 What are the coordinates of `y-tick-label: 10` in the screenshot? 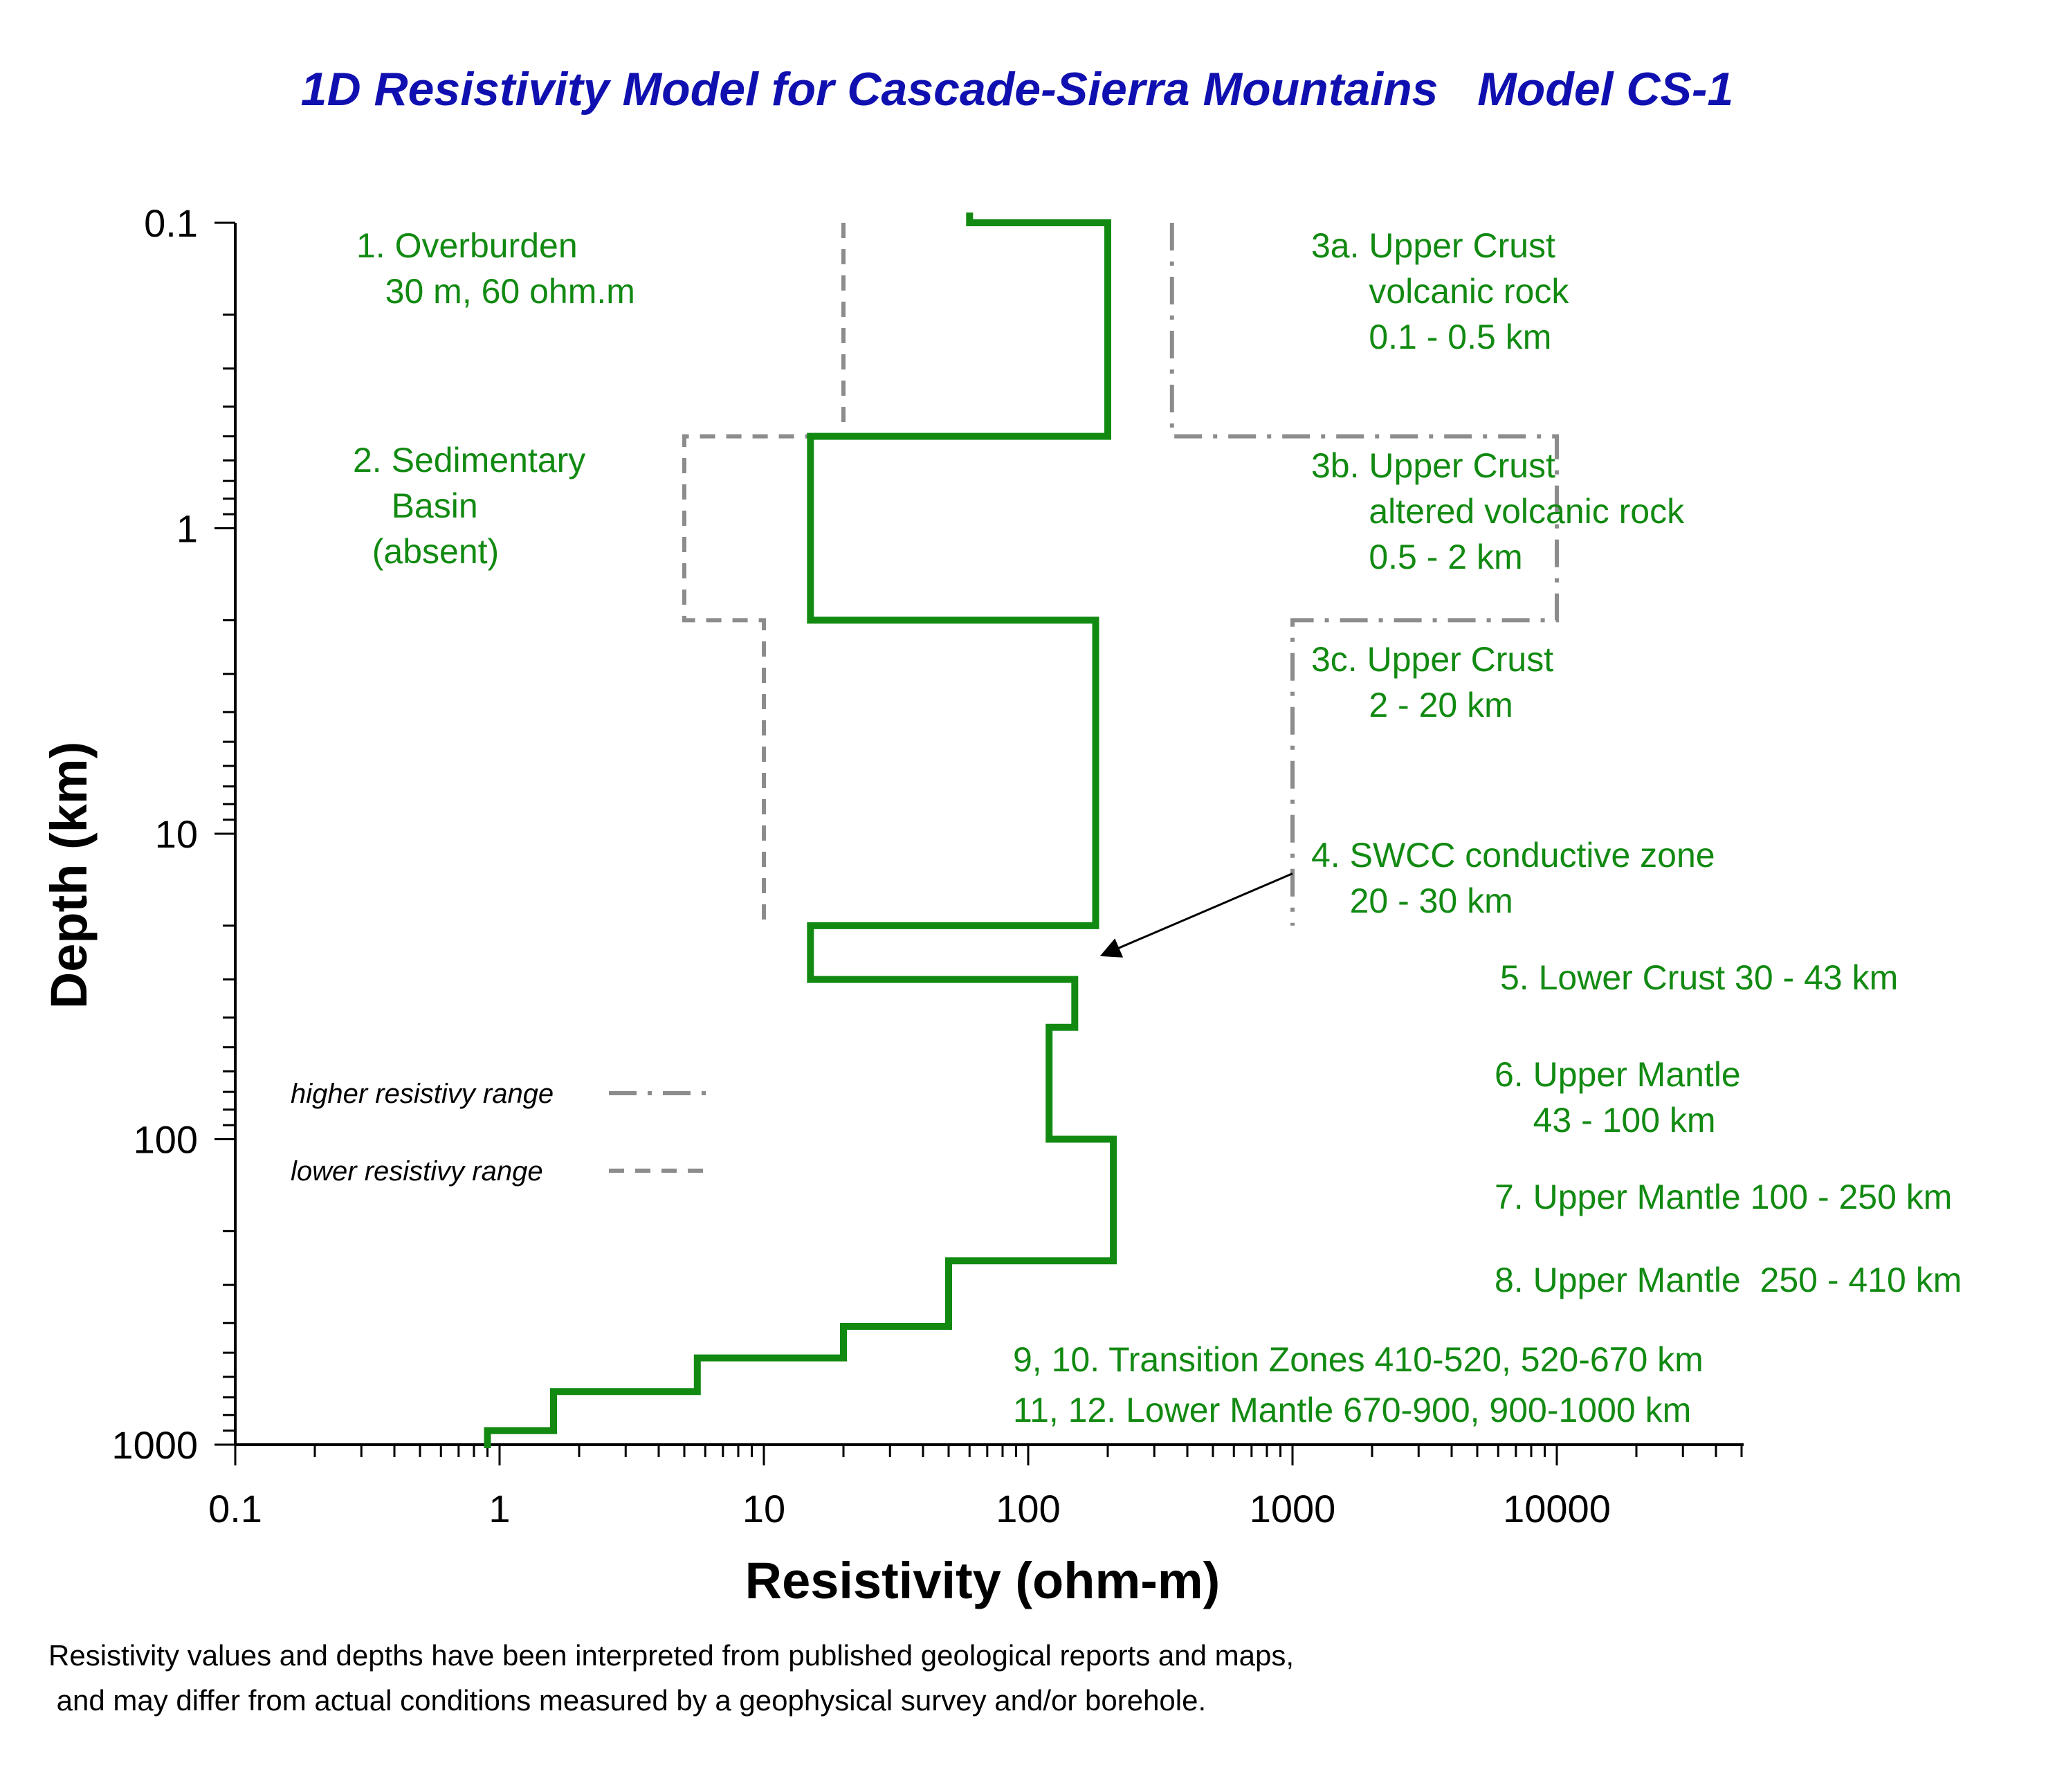 It's located at (176, 834).